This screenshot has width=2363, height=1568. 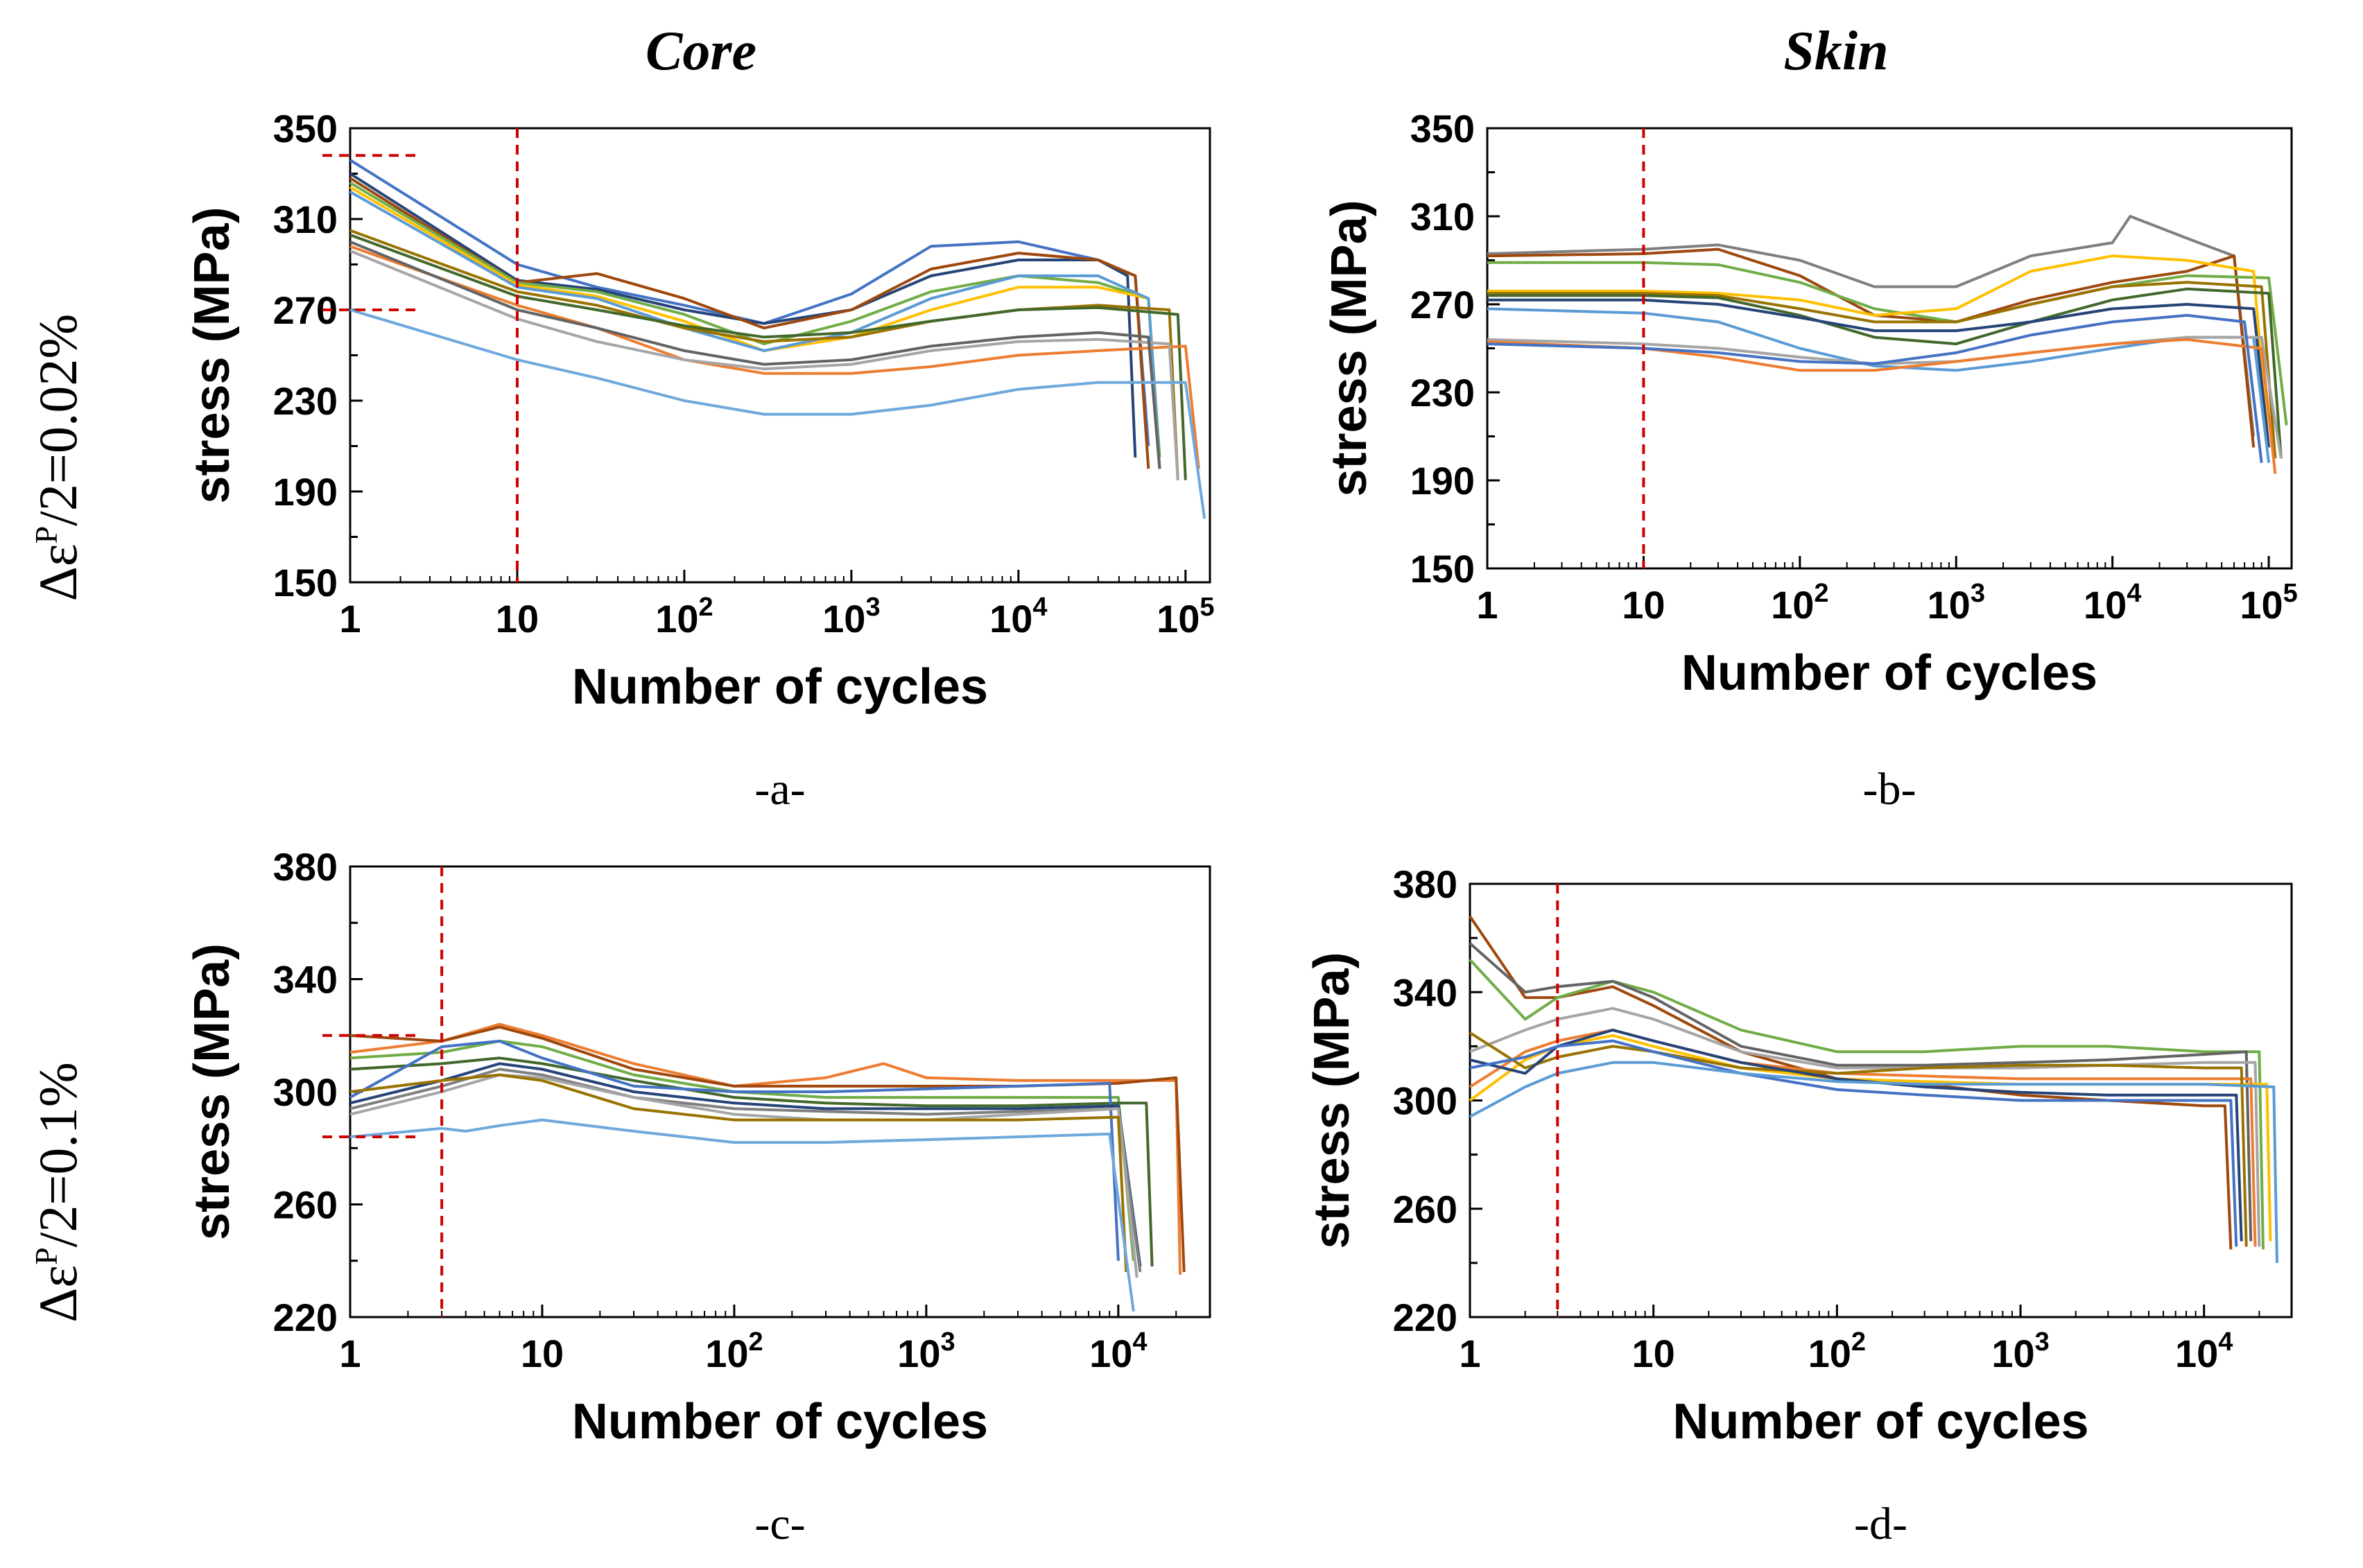 What do you see at coordinates (1890, 789) in the screenshot?
I see `panel-caption: -b-` at bounding box center [1890, 789].